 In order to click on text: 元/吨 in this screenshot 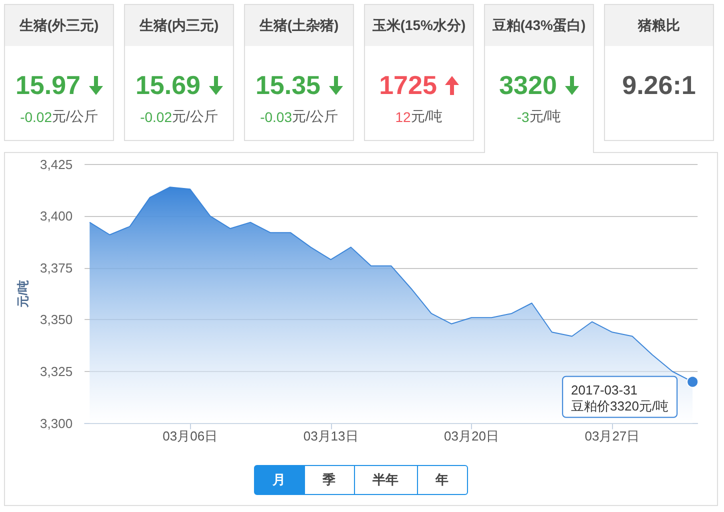, I will do `click(426, 117)`.